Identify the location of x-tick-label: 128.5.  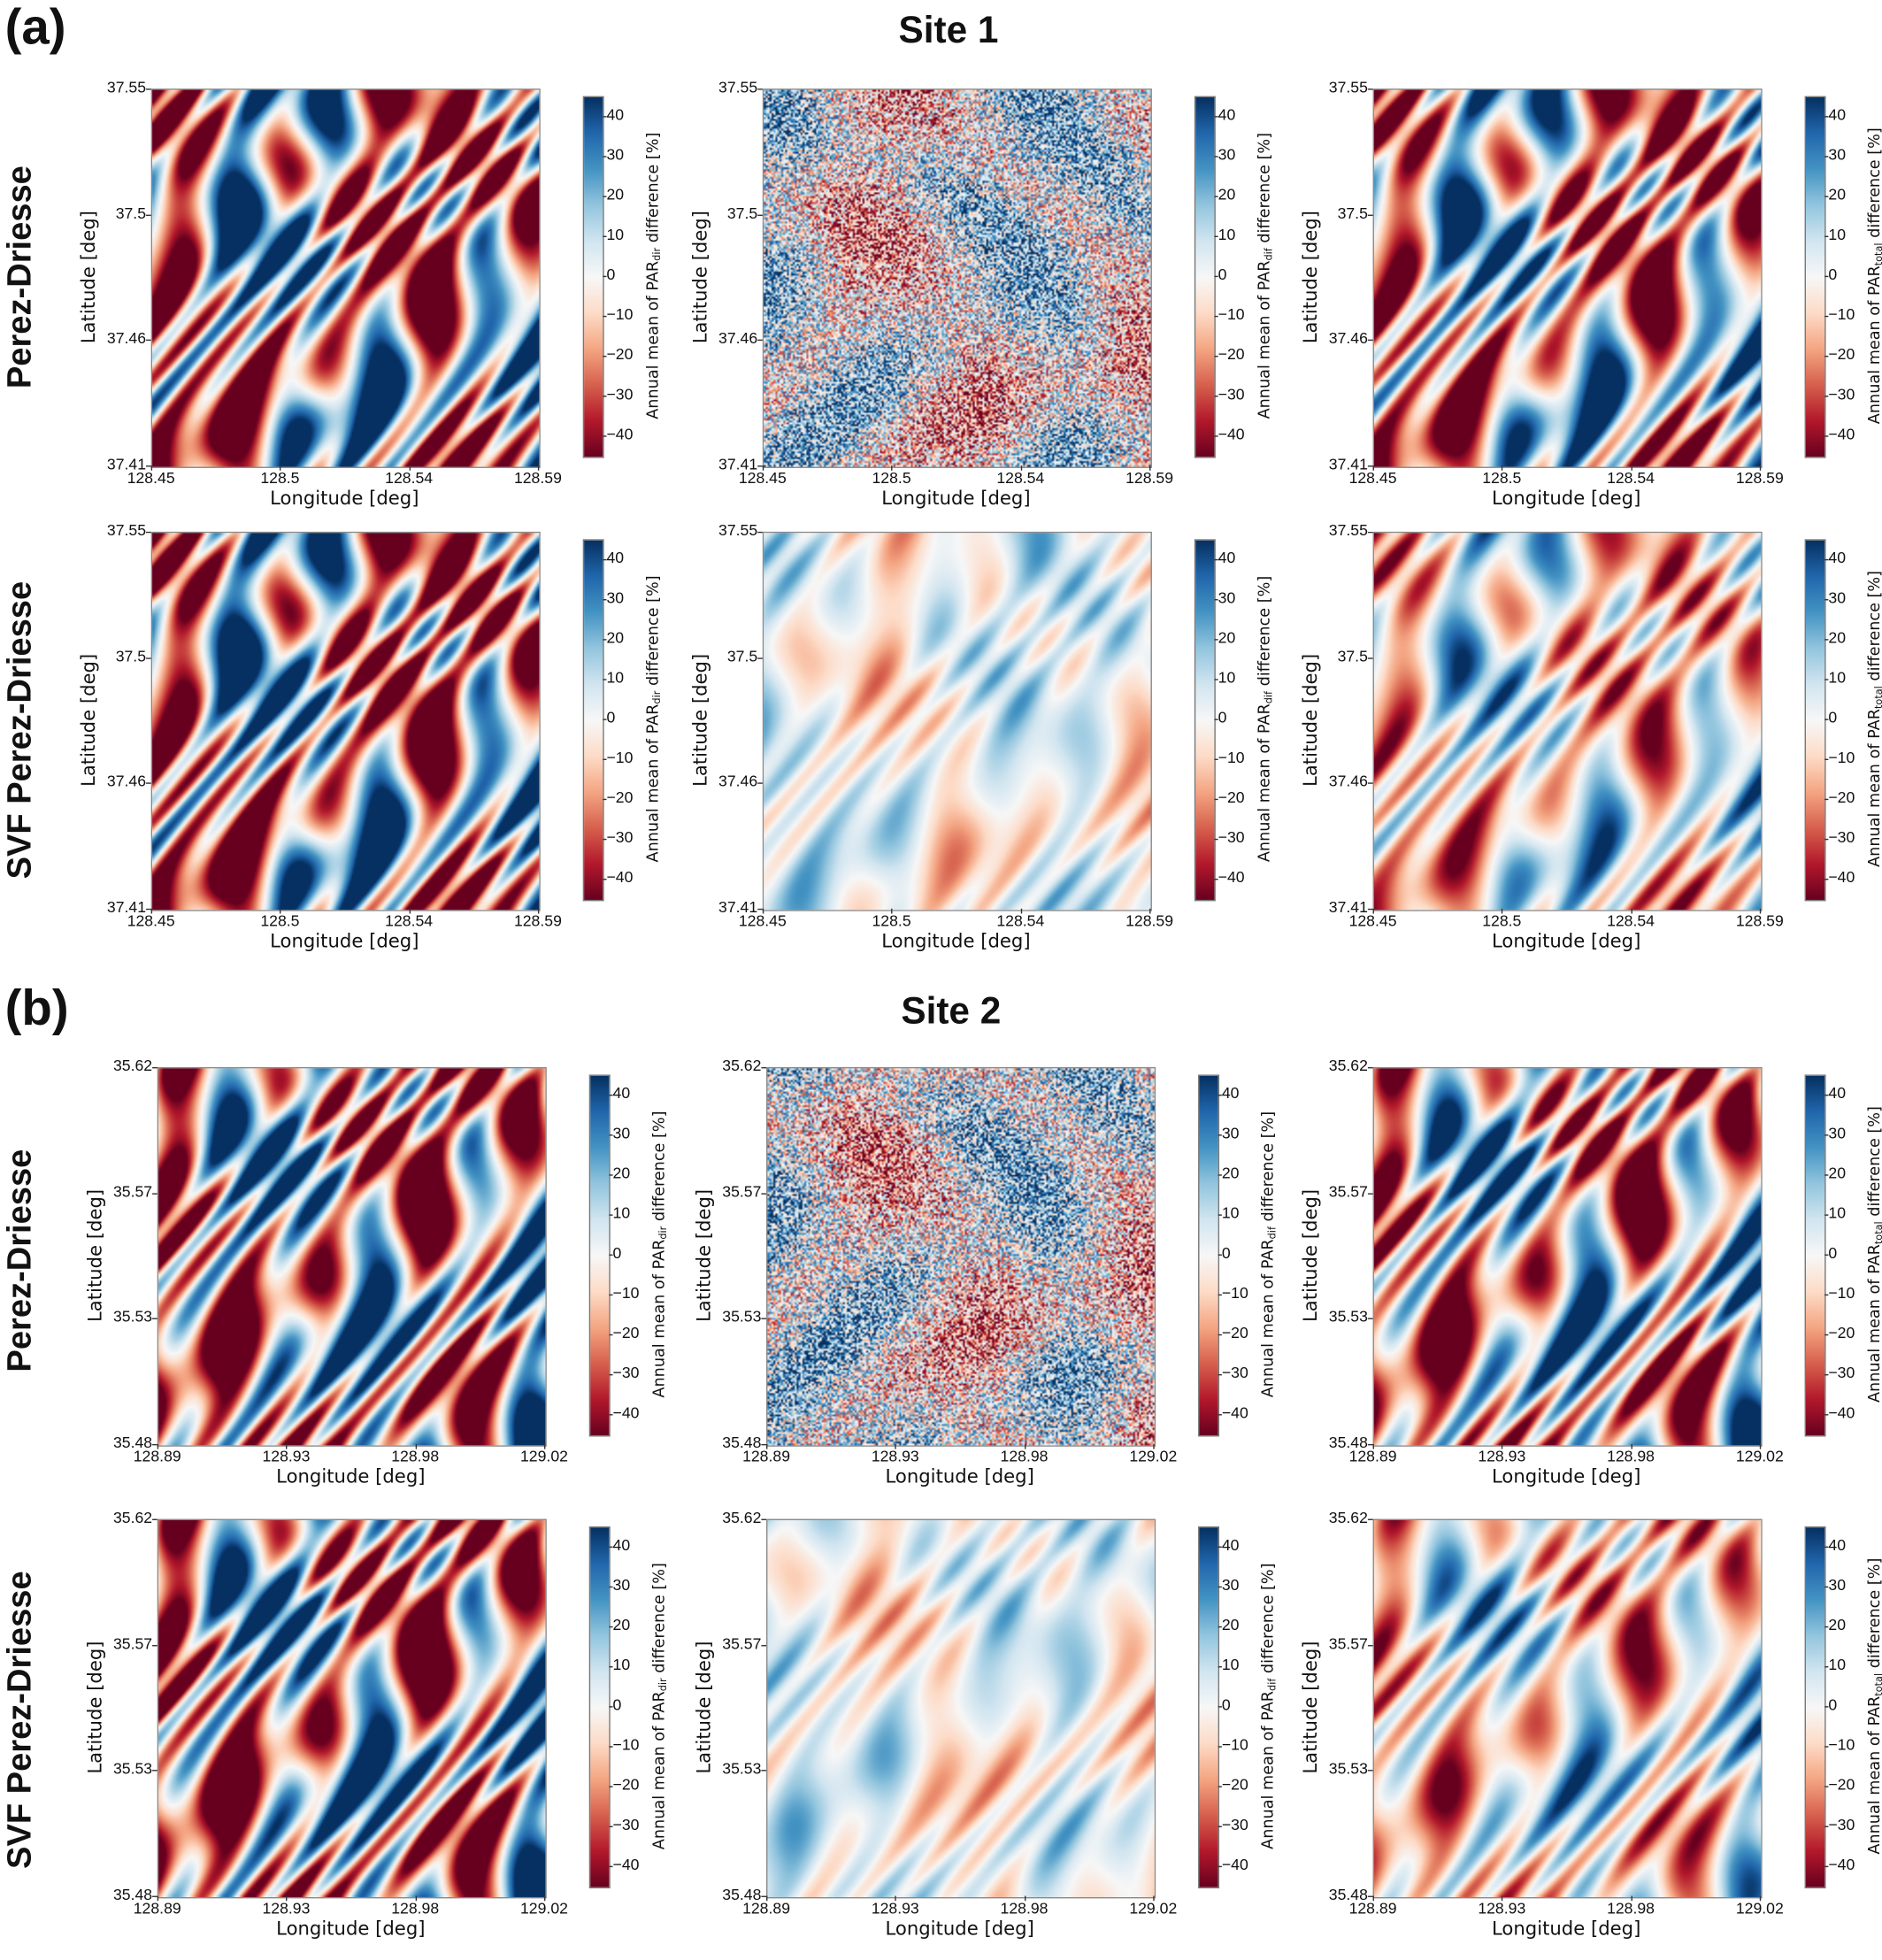
(1502, 921).